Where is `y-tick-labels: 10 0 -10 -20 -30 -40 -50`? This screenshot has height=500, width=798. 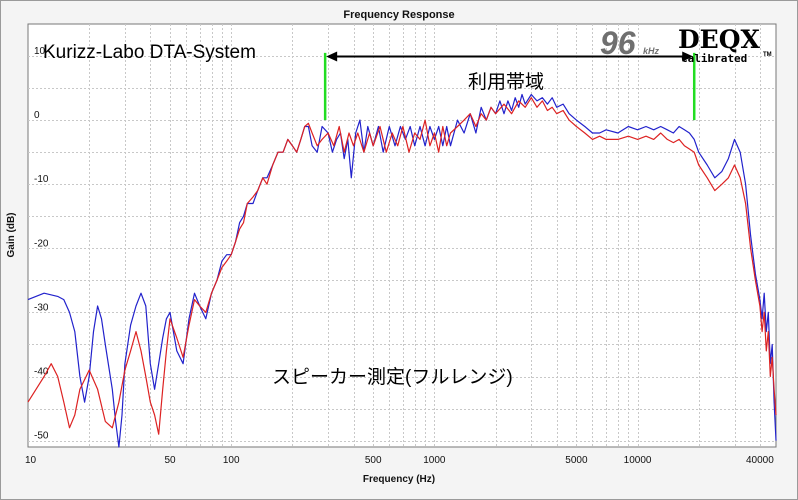
y-tick-labels: 10 0 -10 -20 -30 -40 -50 is located at coordinates (41, 244).